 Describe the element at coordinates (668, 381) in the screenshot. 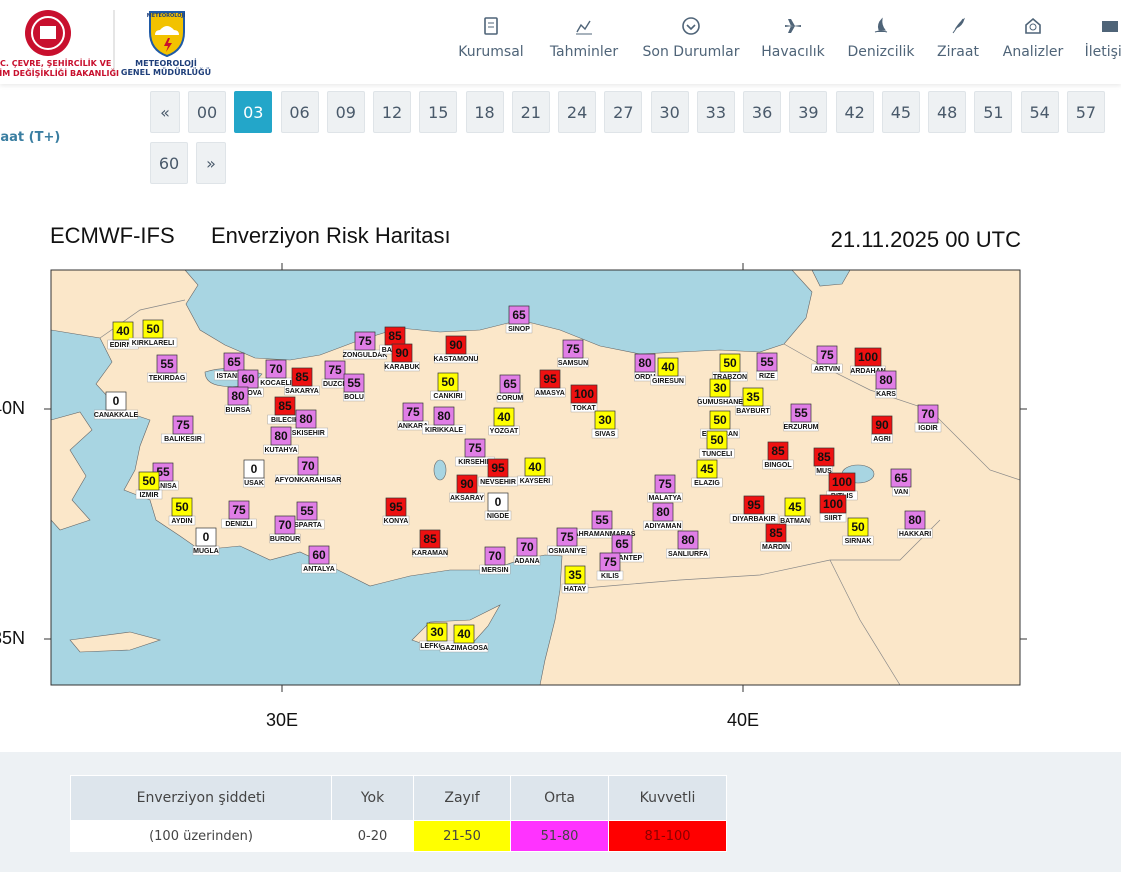

I see `station-name: GIRESUN` at that location.